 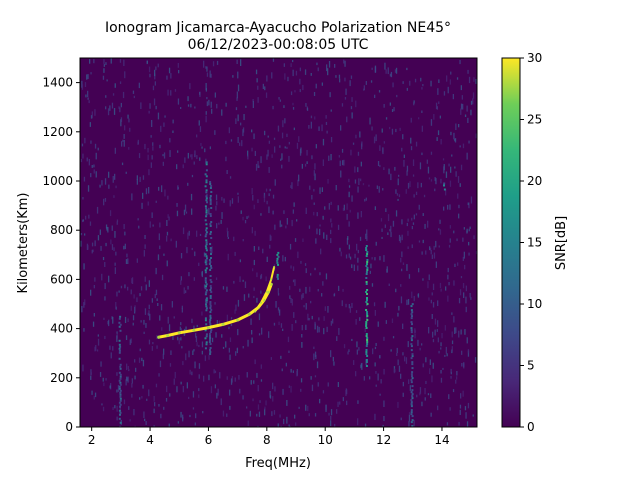 What do you see at coordinates (441, 440) in the screenshot?
I see `x-tick-label: 14` at bounding box center [441, 440].